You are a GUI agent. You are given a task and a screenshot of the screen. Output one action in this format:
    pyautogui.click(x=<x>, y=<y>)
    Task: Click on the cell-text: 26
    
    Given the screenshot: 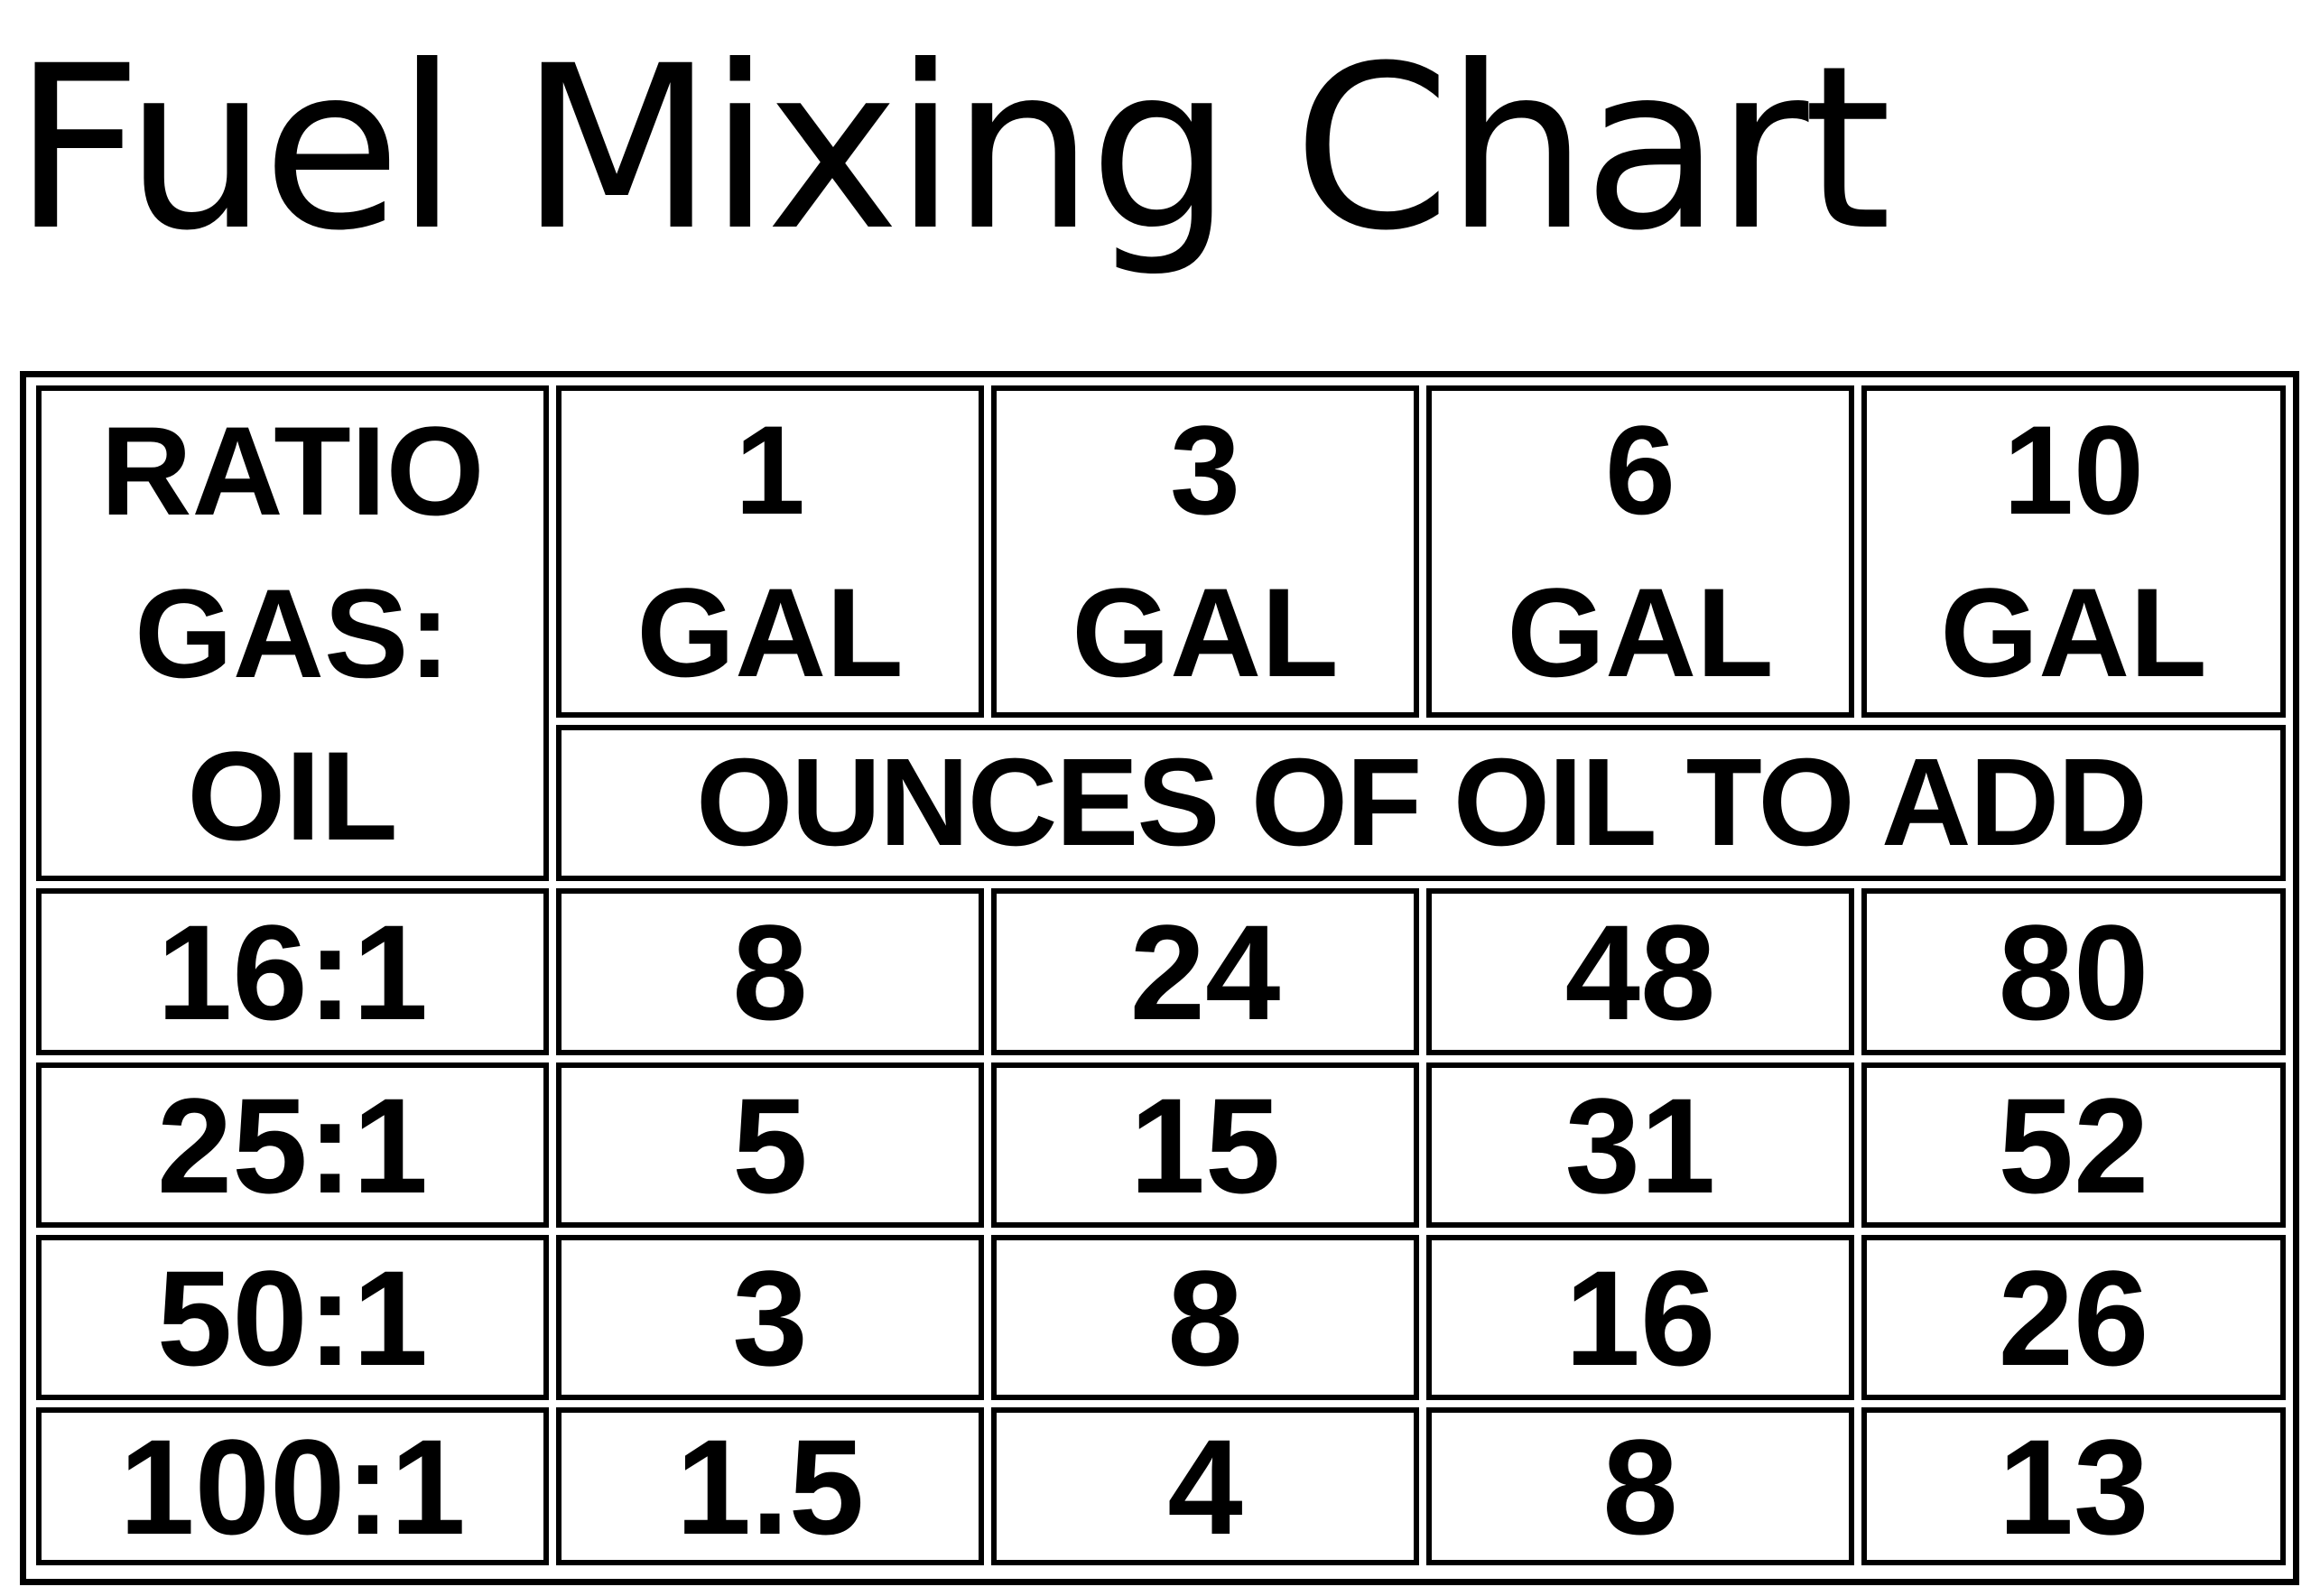 What is the action you would take?
    pyautogui.click(x=2073, y=1317)
    